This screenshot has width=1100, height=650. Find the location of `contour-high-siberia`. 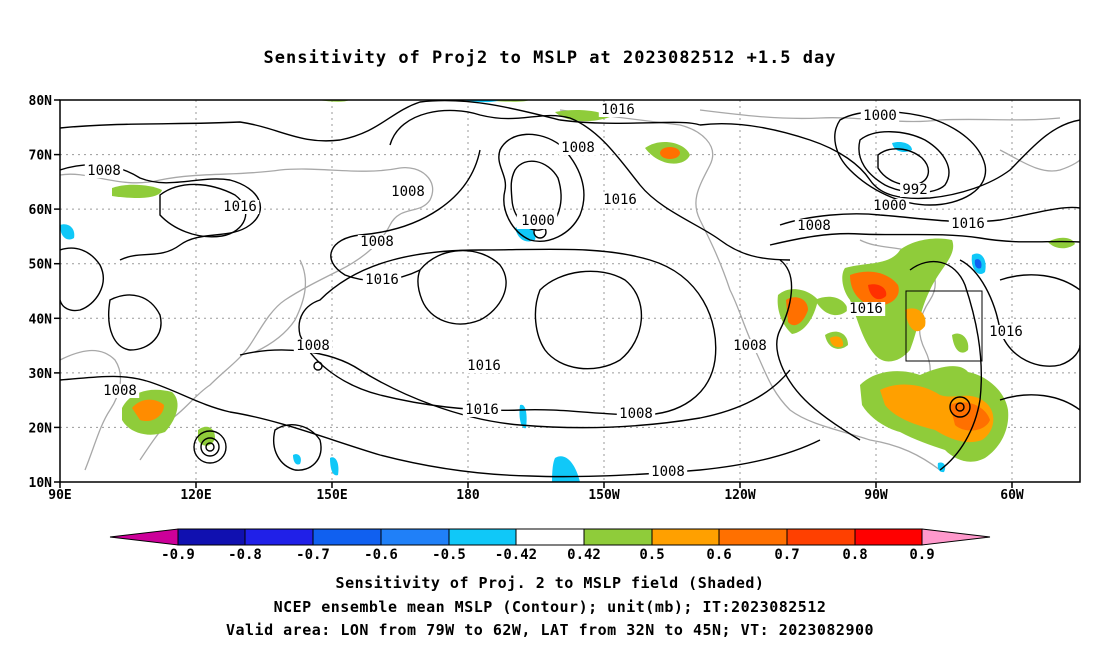

contour-high-siberia is located at coordinates (203, 210).